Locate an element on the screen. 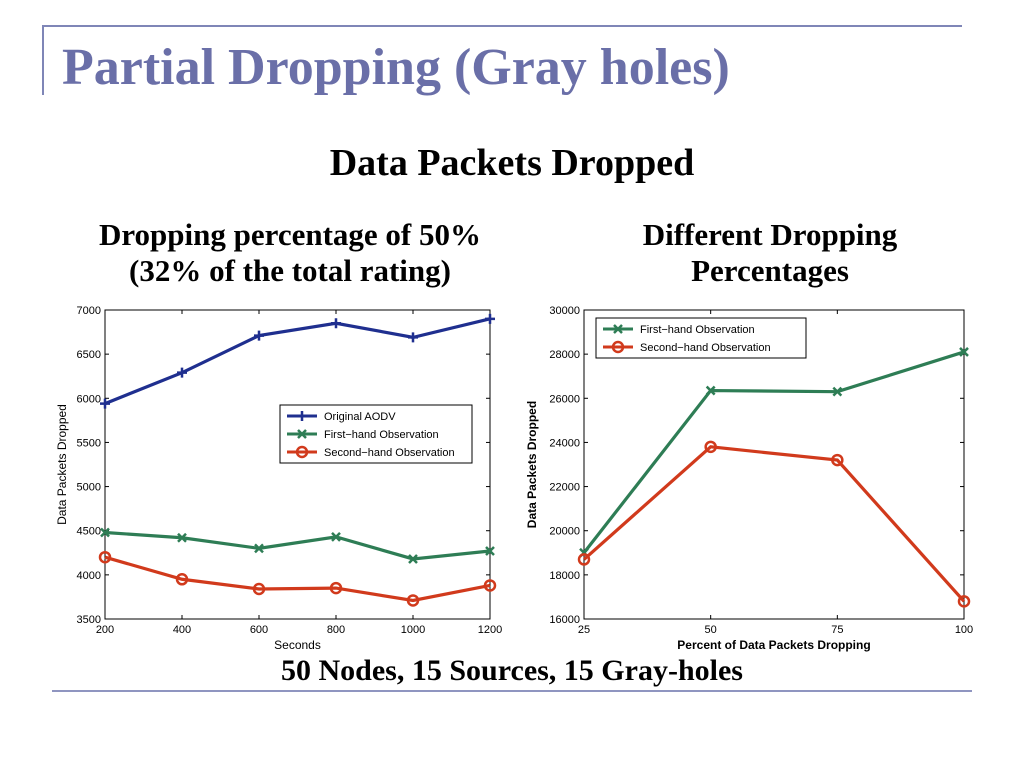 The image size is (1024, 768). chart2-xtick-label: 75 is located at coordinates (837, 630).